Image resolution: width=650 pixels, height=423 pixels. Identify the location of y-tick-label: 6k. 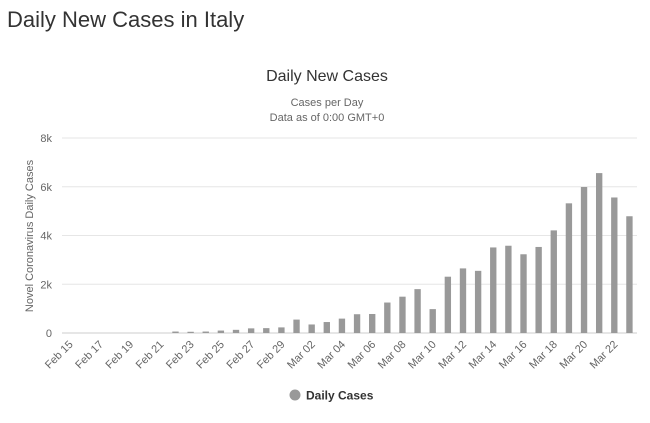
(46, 188).